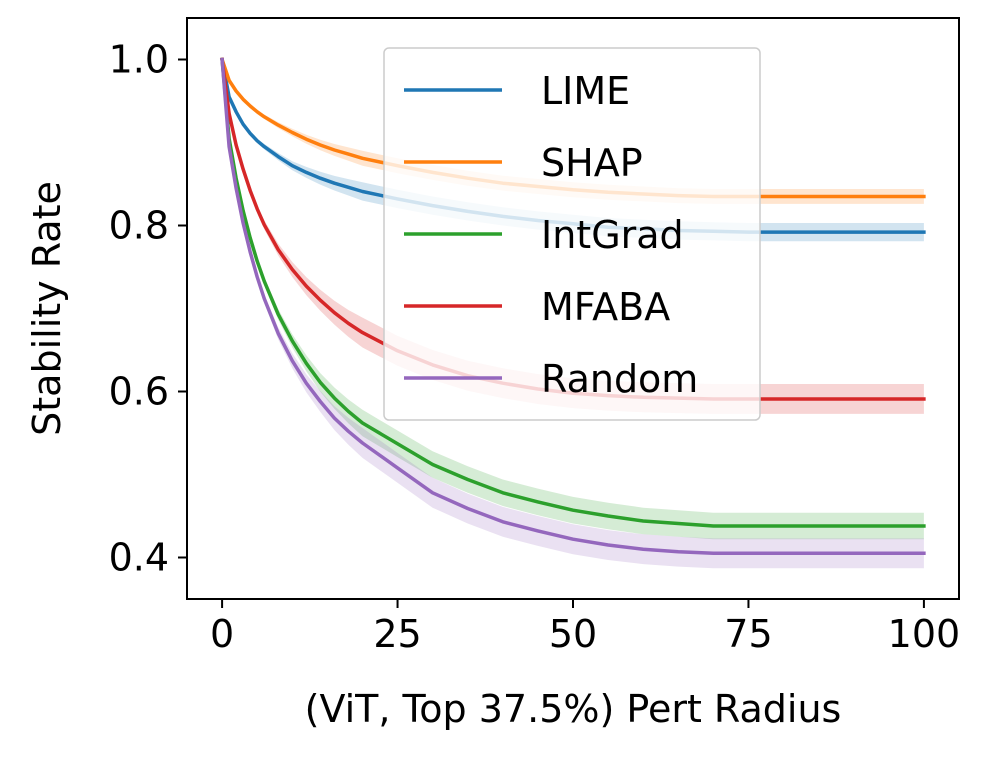  What do you see at coordinates (592, 163) in the screenshot?
I see `legend-label-shap: SHAP` at bounding box center [592, 163].